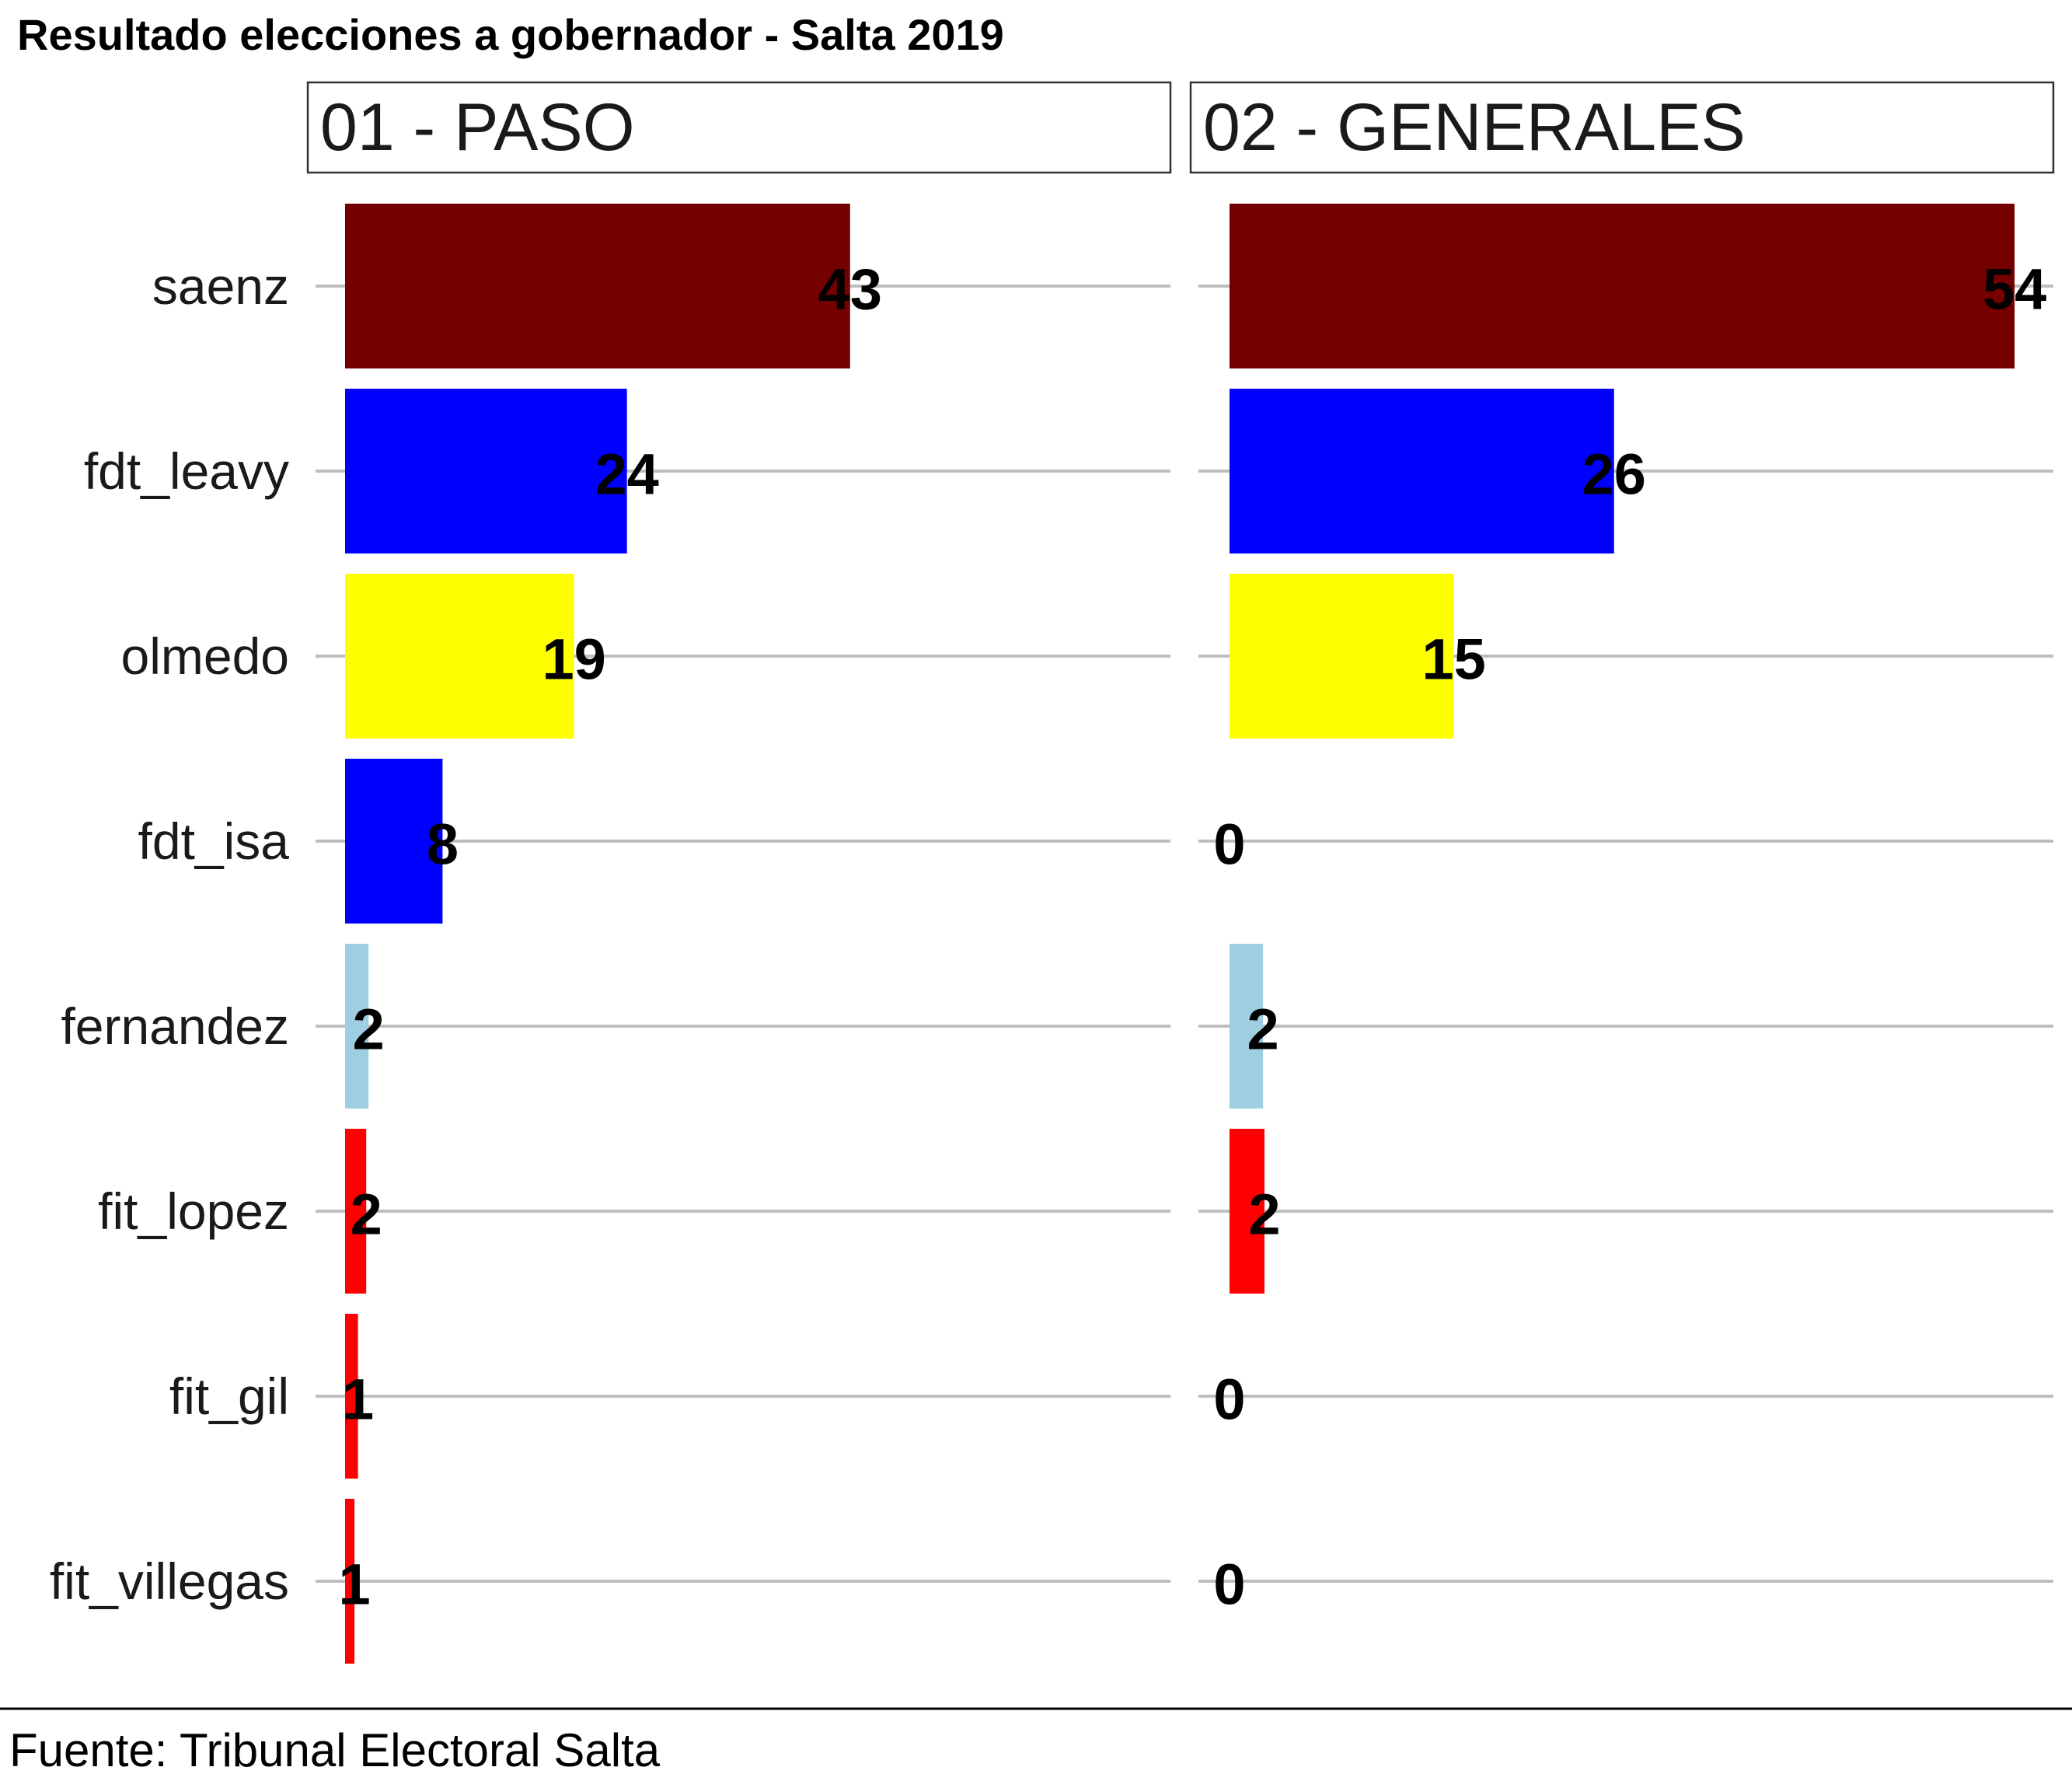  Describe the element at coordinates (2014, 289) in the screenshot. I see `value-label-saenz-2: 54` at that location.